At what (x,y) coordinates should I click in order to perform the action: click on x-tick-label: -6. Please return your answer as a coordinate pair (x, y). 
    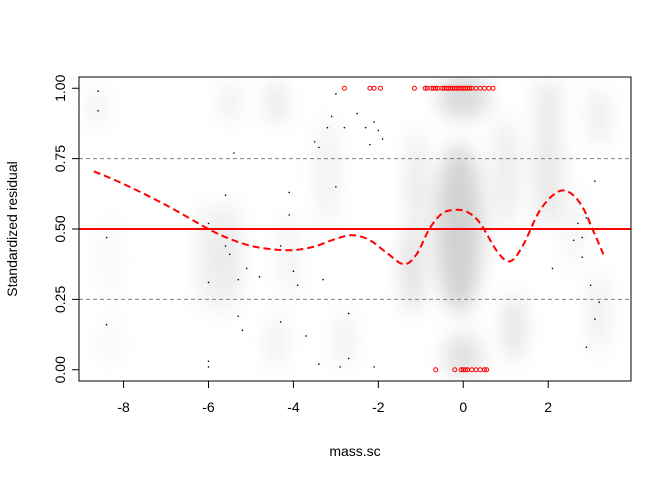
    Looking at the image, I should click on (208, 407).